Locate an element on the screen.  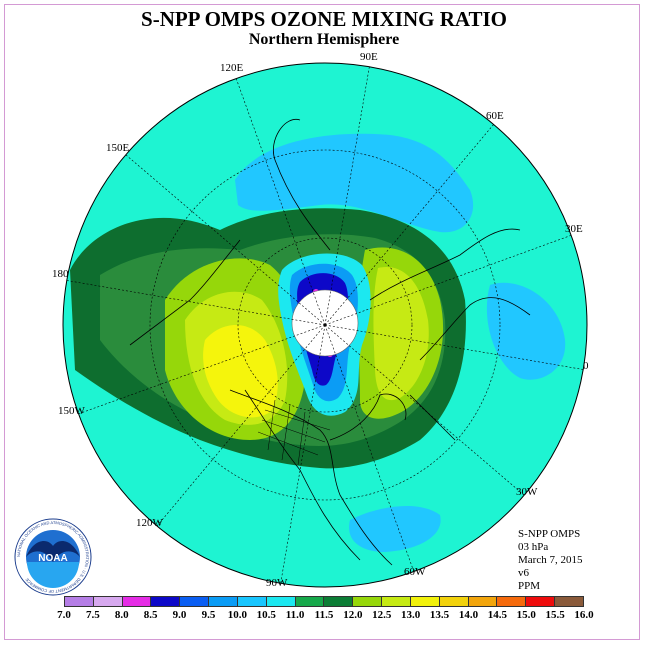
logo-wave is located at coordinates (53, 575).